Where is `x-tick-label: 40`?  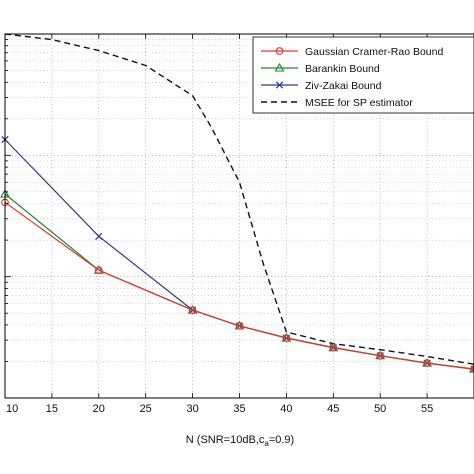 x-tick-label: 40 is located at coordinates (286, 409).